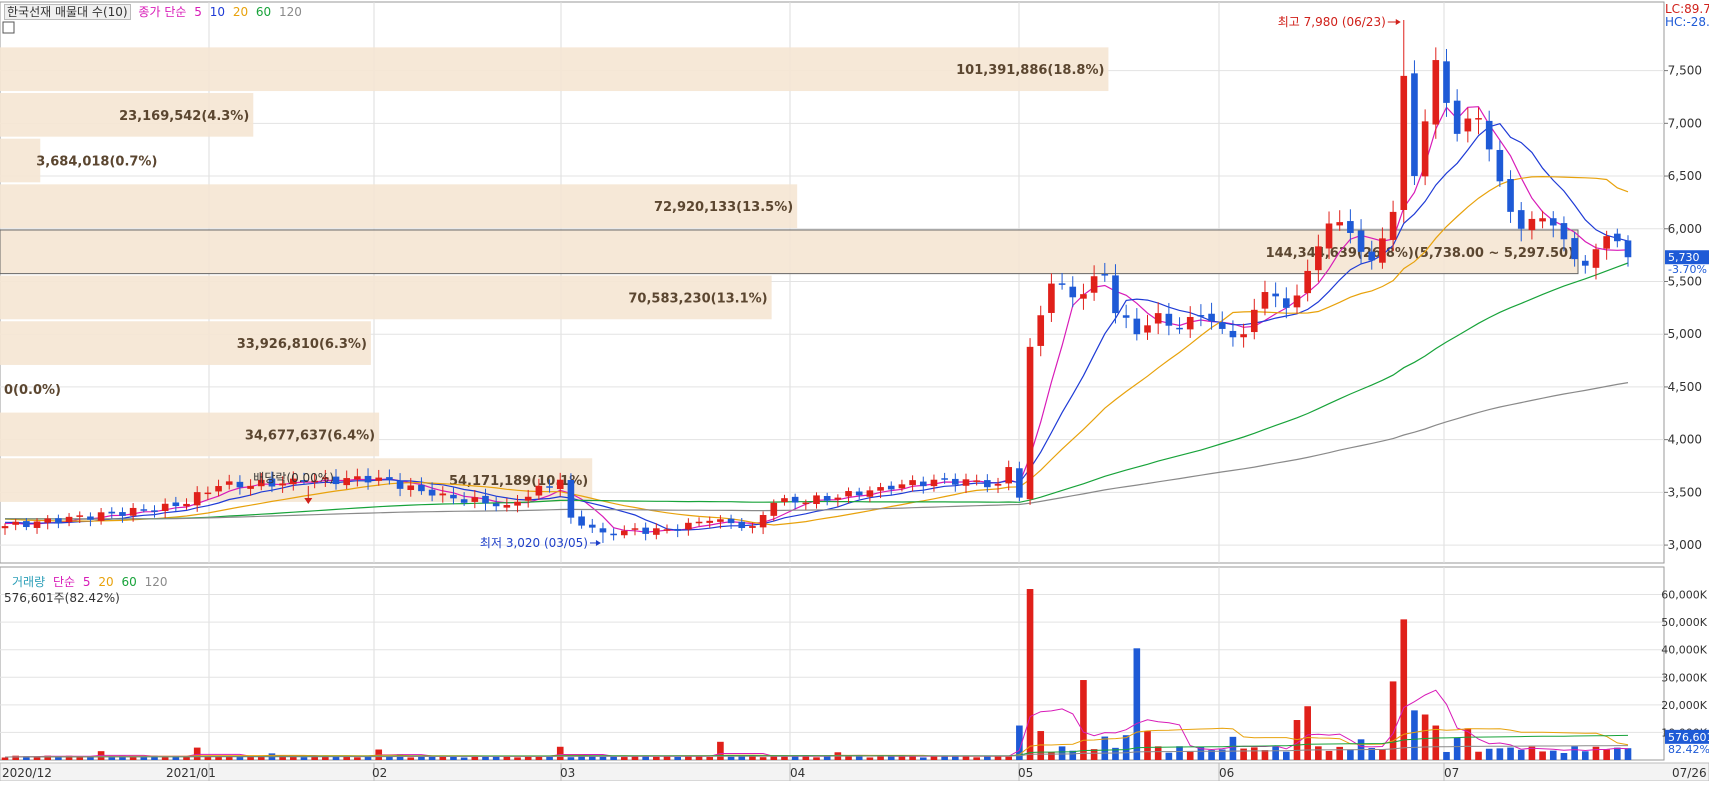  Describe the element at coordinates (8, 27) in the screenshot. I see `grid-toggle-icon` at that location.